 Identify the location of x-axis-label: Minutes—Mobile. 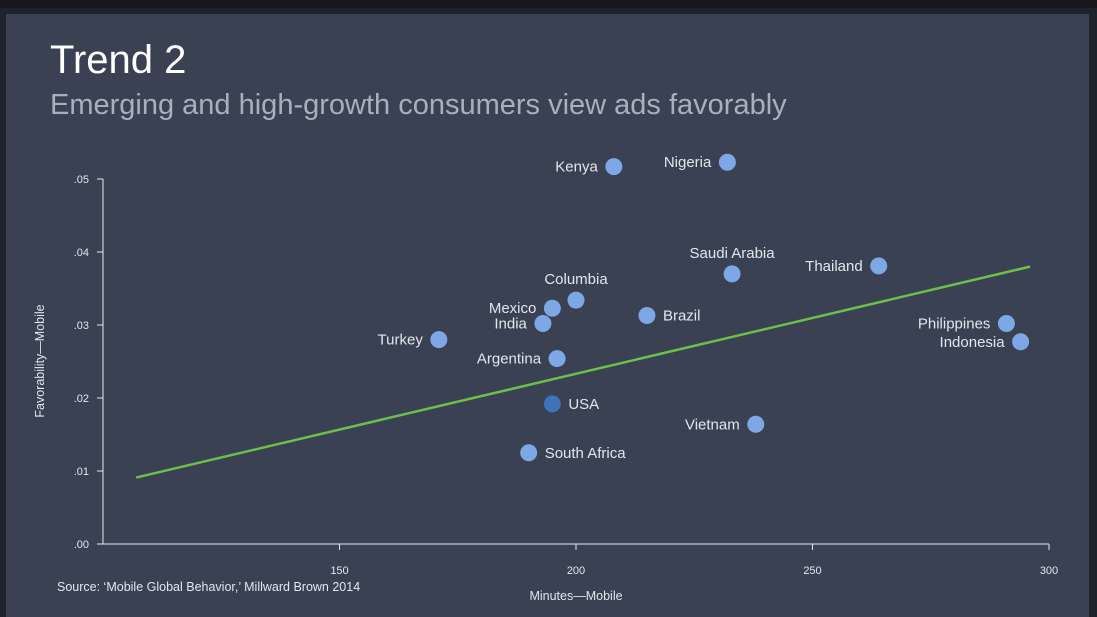
(575, 596).